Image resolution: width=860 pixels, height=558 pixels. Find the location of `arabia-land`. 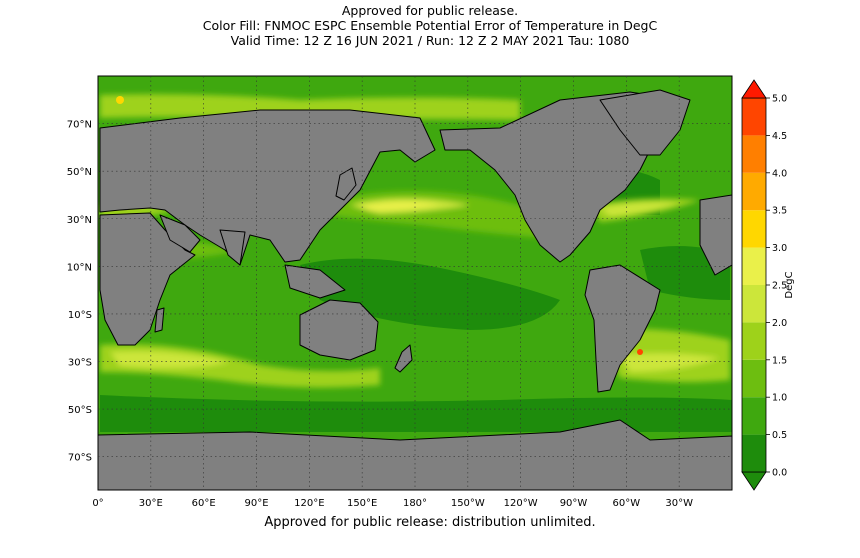

arabia-land is located at coordinates (180, 233).